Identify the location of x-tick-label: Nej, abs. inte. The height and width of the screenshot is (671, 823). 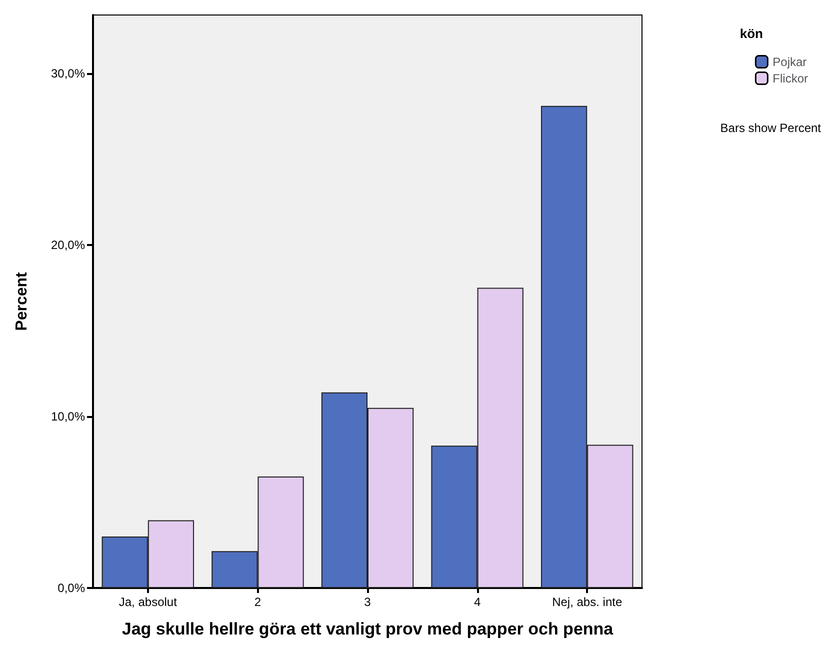
(587, 602).